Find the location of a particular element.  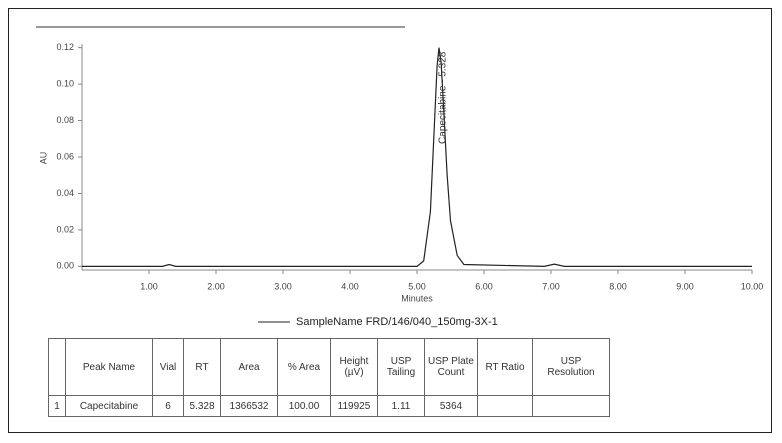

x-tick-label: 8.00 is located at coordinates (618, 286).